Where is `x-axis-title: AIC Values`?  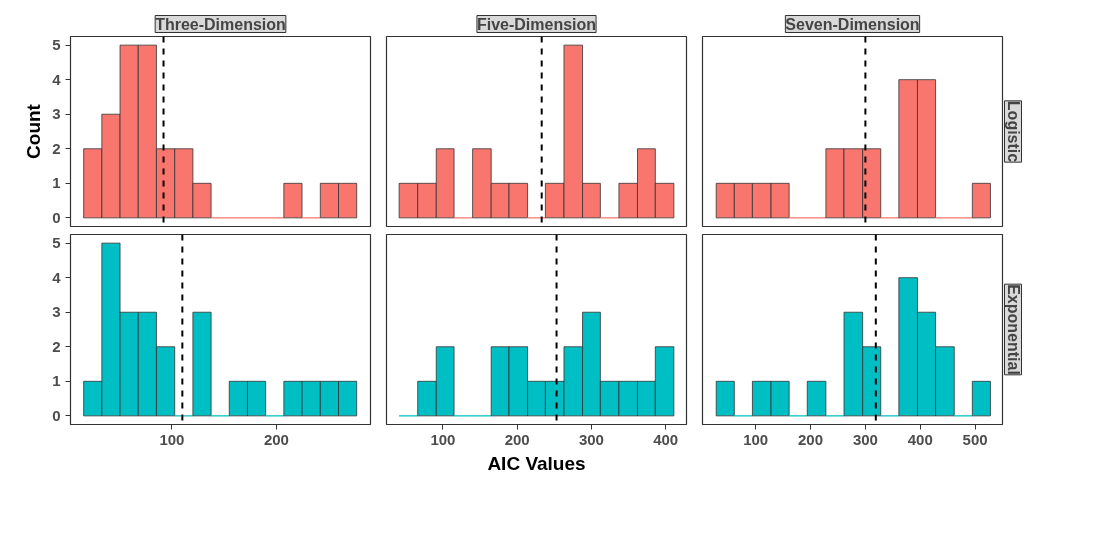 x-axis-title: AIC Values is located at coordinates (536, 463).